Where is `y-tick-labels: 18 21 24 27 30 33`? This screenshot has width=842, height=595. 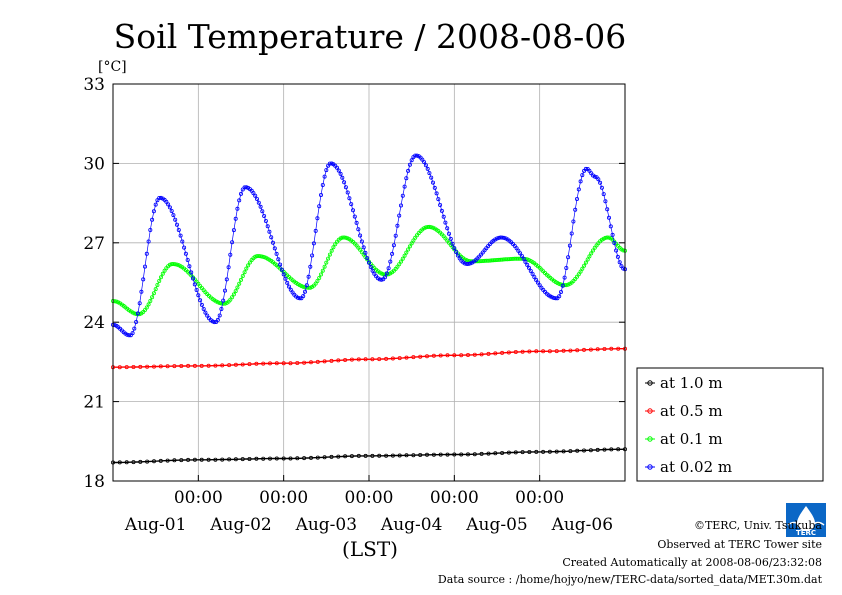 y-tick-labels: 18 21 24 27 30 33 is located at coordinates (94, 283).